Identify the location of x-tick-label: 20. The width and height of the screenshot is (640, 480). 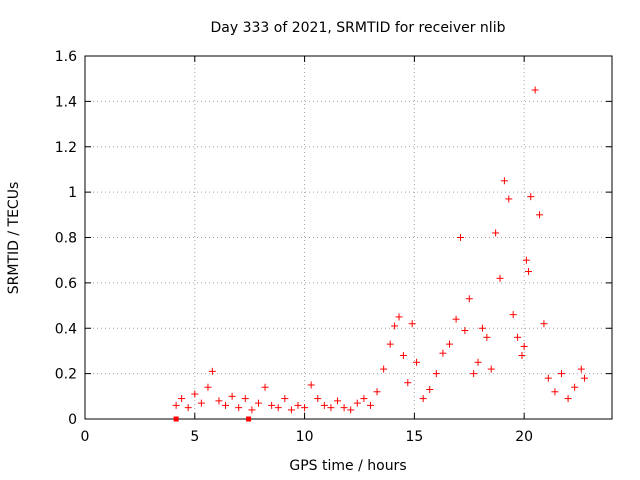
(524, 437).